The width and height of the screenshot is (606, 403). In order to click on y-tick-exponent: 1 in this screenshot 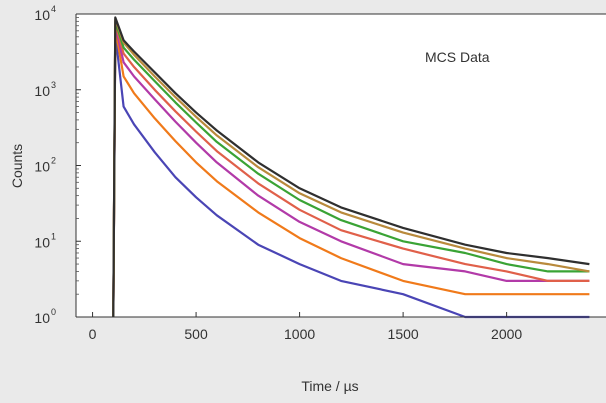, I will do `click(53, 236)`.